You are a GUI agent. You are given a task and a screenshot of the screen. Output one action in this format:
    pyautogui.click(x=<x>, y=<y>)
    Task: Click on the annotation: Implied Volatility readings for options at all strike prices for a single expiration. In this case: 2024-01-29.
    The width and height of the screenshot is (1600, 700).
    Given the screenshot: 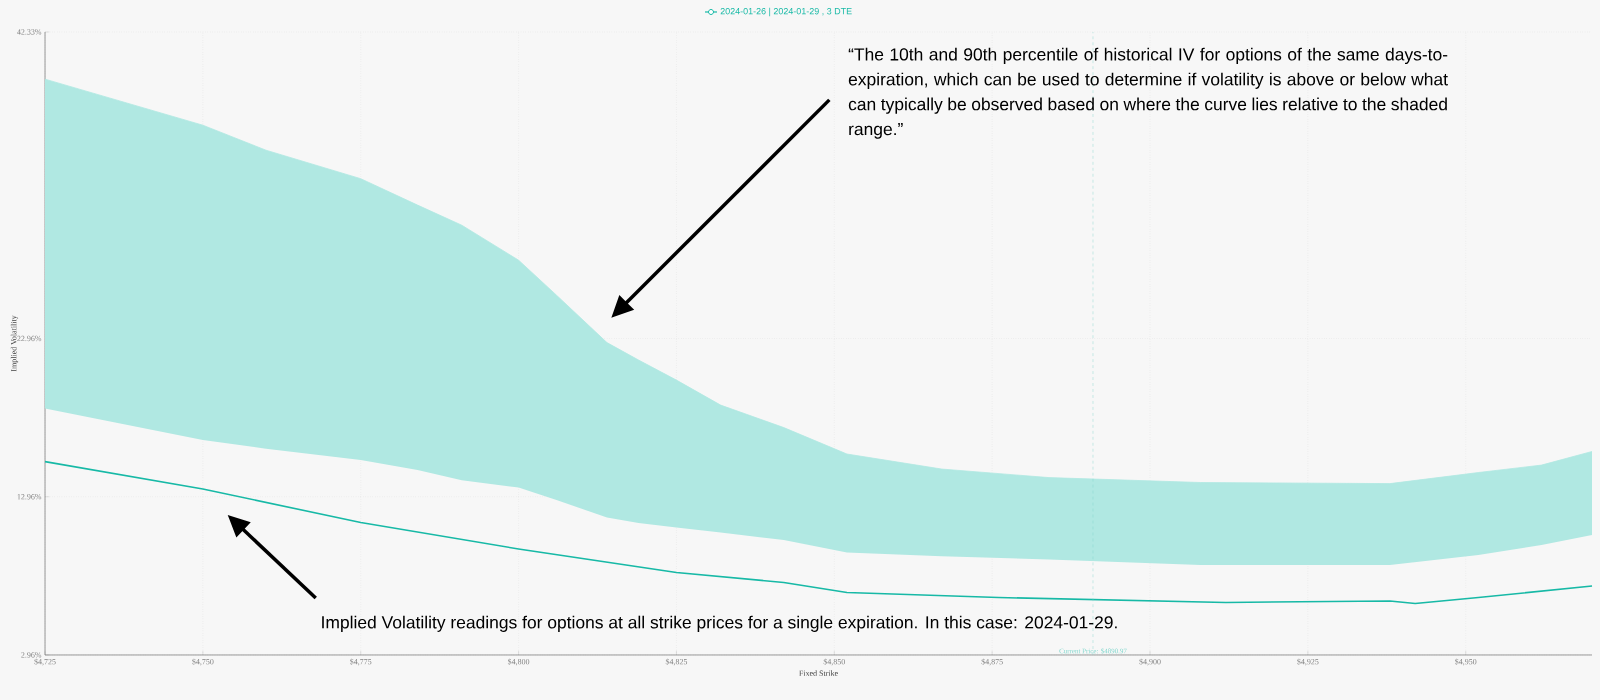 What is the action you would take?
    pyautogui.click(x=719, y=623)
    